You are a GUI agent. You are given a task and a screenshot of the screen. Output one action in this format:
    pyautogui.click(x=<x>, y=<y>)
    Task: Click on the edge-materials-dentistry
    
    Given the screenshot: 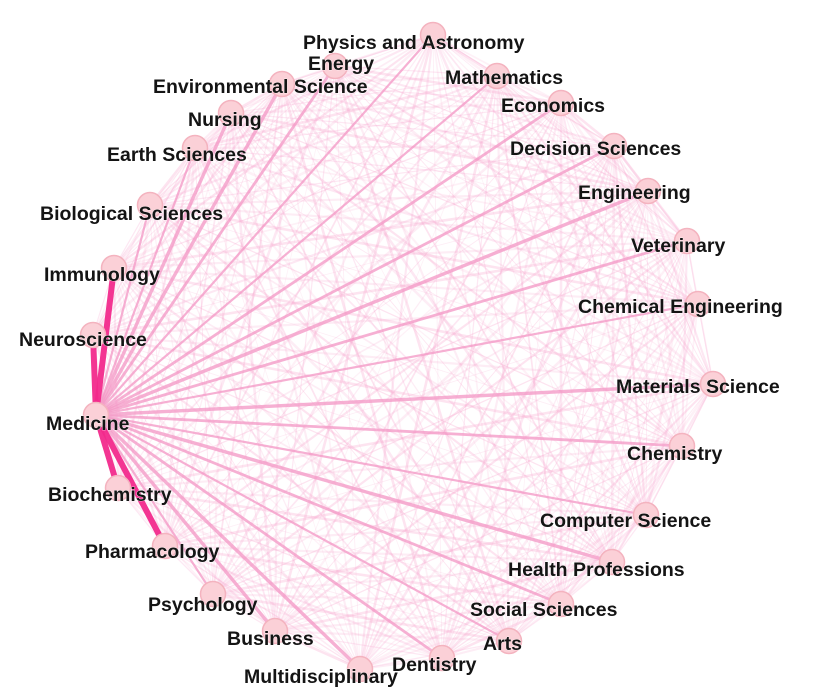 What is the action you would take?
    pyautogui.click(x=577, y=521)
    